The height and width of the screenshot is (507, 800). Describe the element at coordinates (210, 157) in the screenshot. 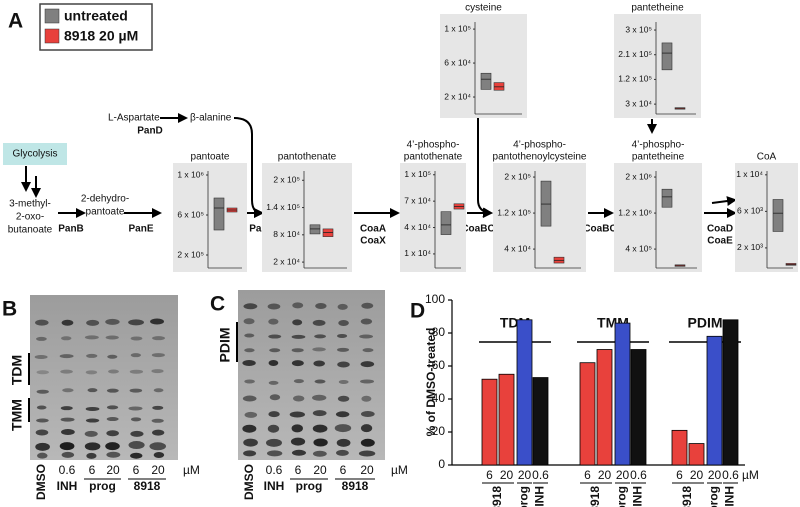

I see `plot-title: pantoate` at that location.